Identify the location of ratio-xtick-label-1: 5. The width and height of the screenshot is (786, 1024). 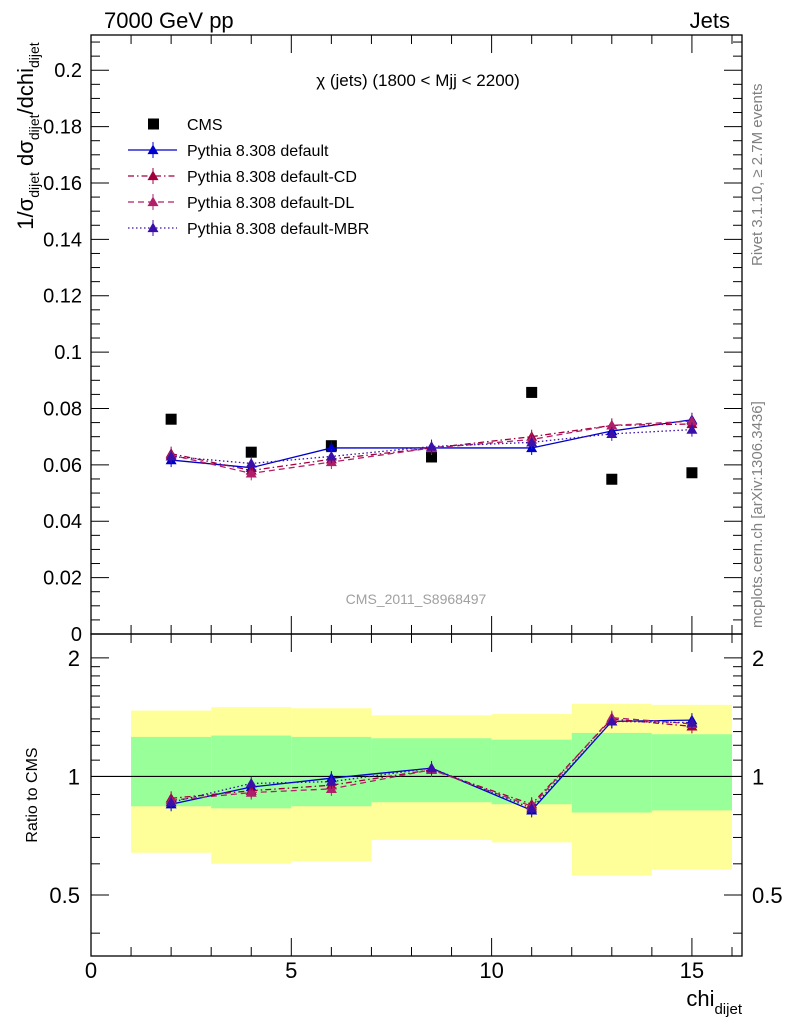
(291, 970).